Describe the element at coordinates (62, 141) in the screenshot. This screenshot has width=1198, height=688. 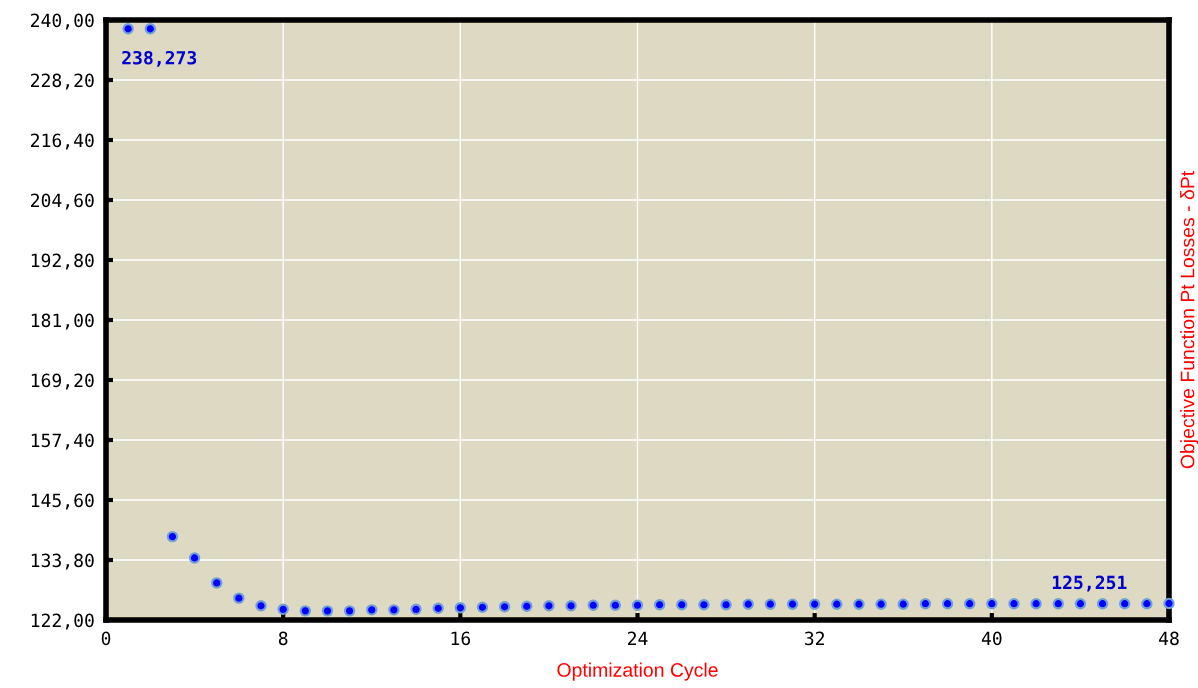
I see `y-tick-label: 216,40` at that location.